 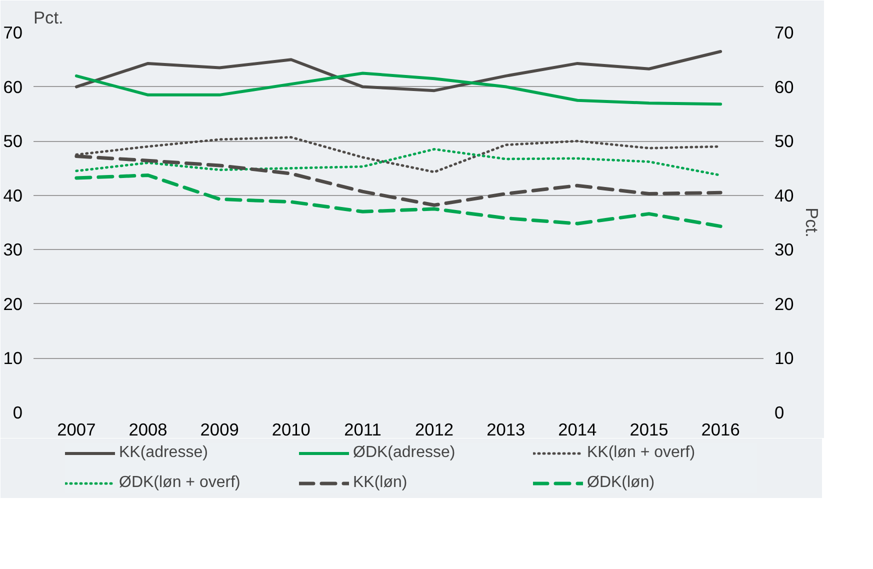 I want to click on x-tick-label: 2012, so click(x=434, y=430).